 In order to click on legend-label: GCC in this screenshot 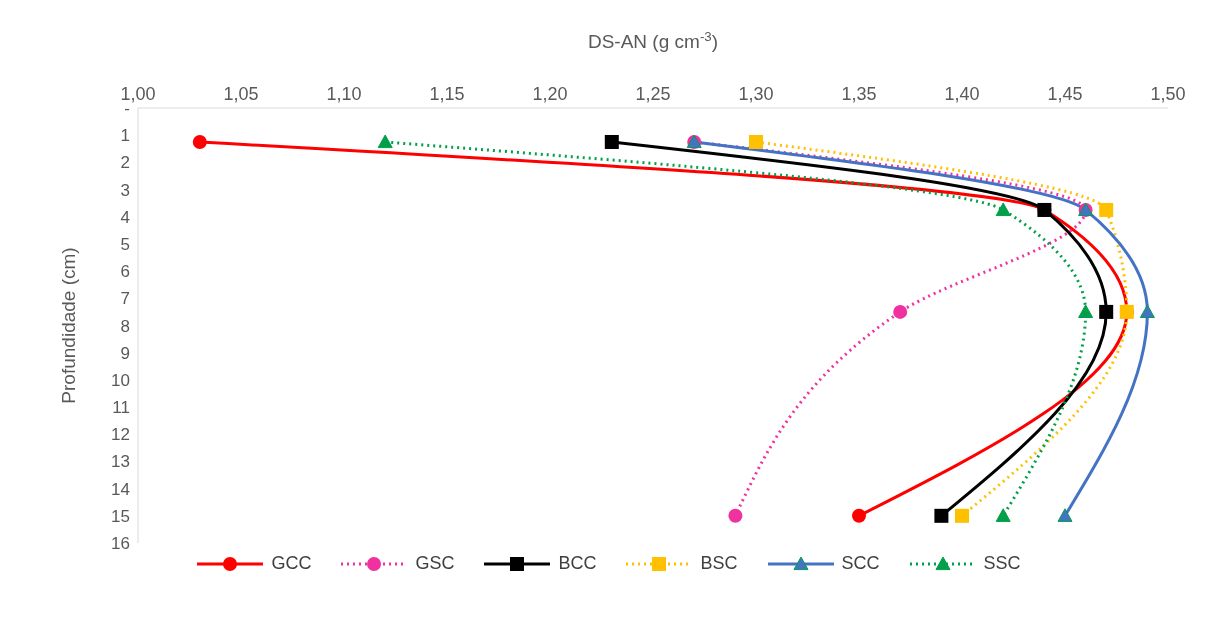, I will do `click(291, 563)`.